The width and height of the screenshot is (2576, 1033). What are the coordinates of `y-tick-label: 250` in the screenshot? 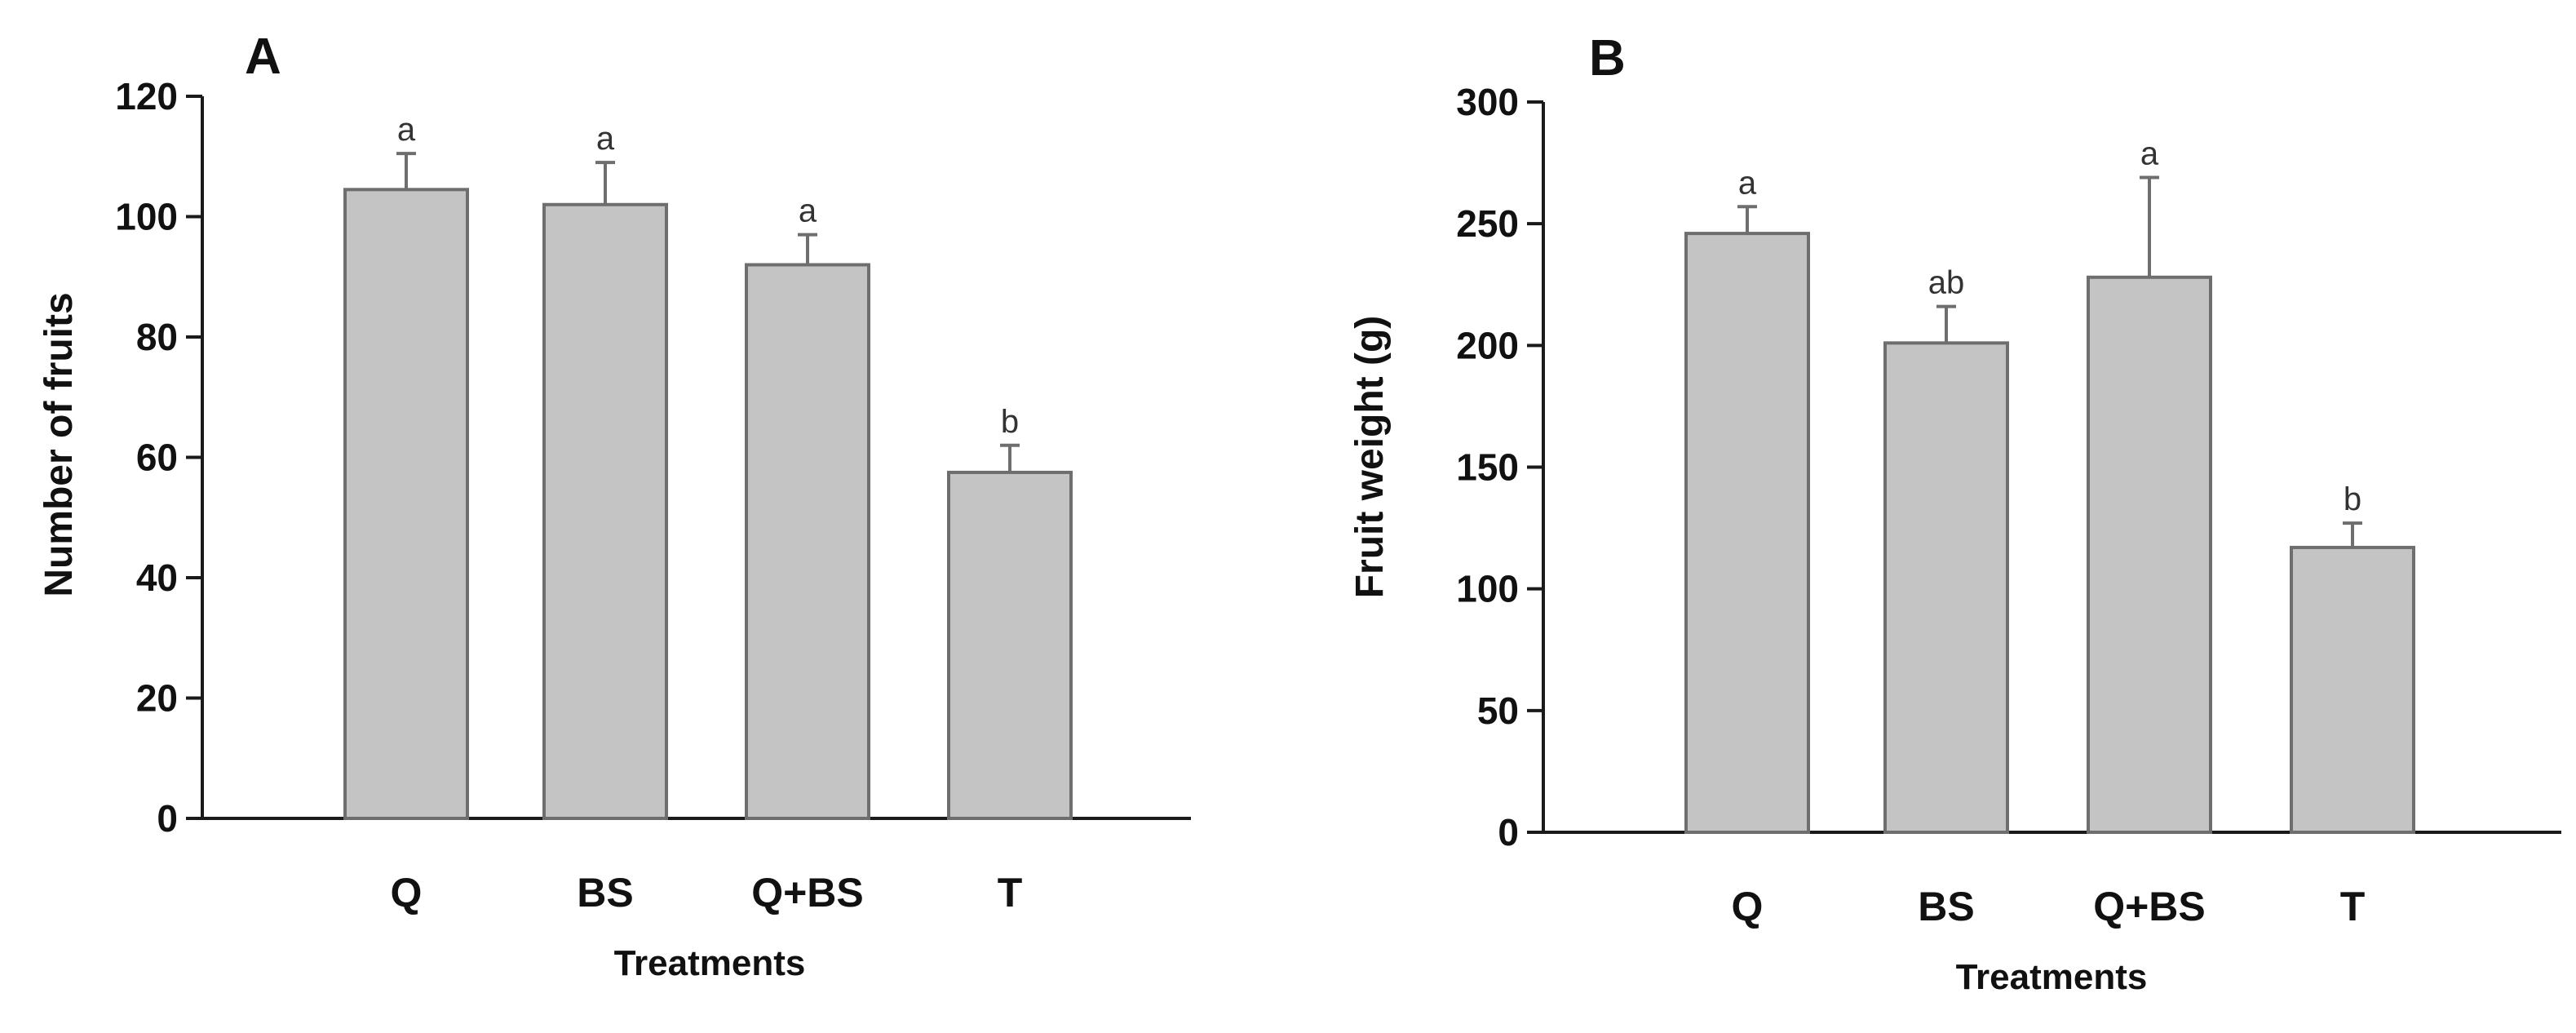 It's located at (1487, 223).